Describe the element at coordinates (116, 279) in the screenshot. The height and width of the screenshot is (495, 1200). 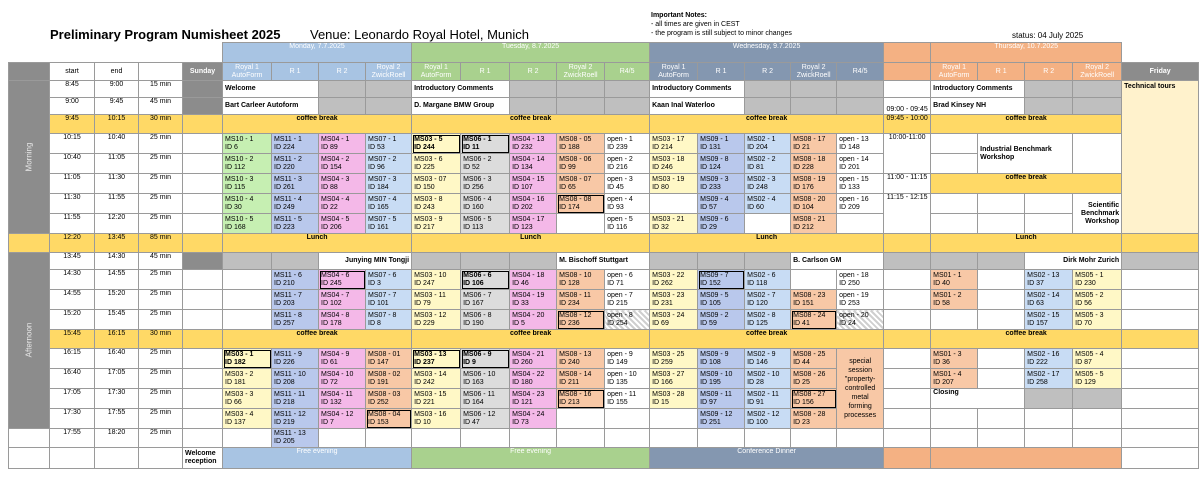
I see `end-time: 14:55` at that location.